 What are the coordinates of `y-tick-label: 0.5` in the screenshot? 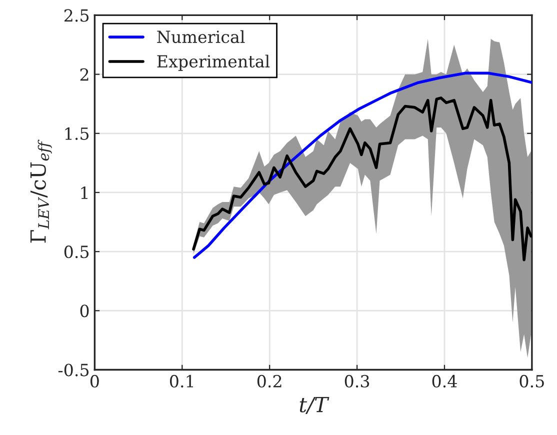 It's located at (76, 252).